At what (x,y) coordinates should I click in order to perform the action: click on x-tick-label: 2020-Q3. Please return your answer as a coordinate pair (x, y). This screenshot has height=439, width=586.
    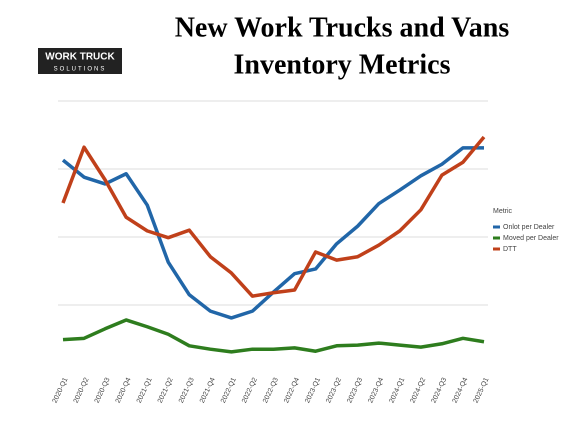
    Looking at the image, I should click on (103, 391).